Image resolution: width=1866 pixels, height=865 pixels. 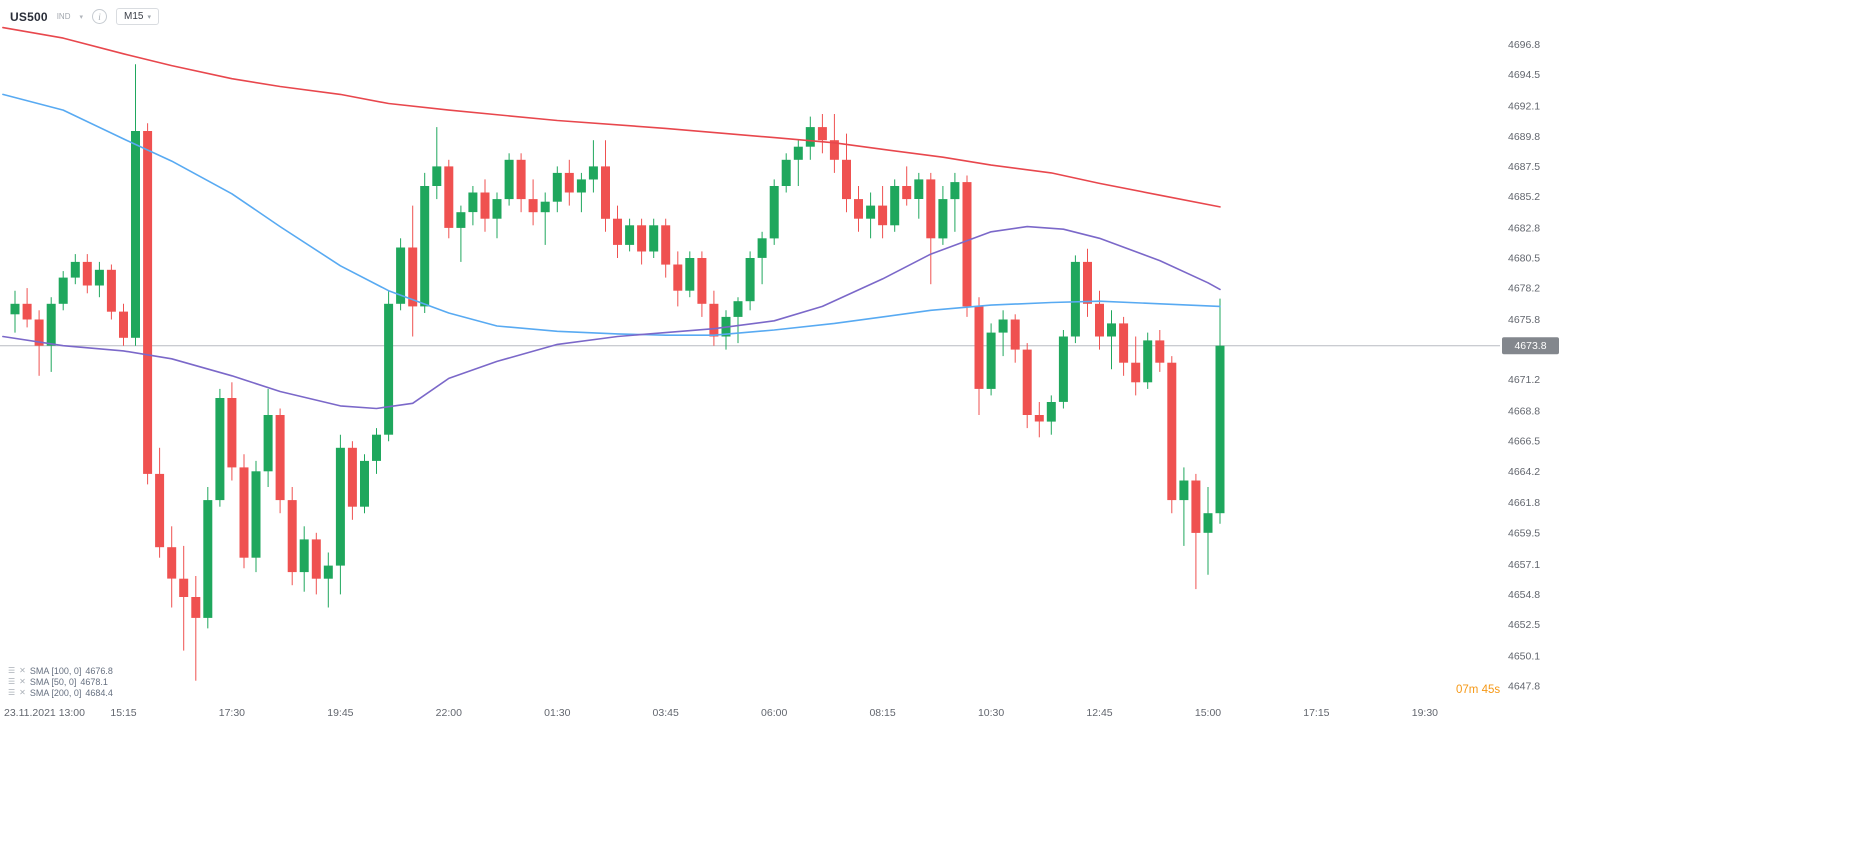 I want to click on price-axis-label: 4659.5, so click(x=1524, y=533).